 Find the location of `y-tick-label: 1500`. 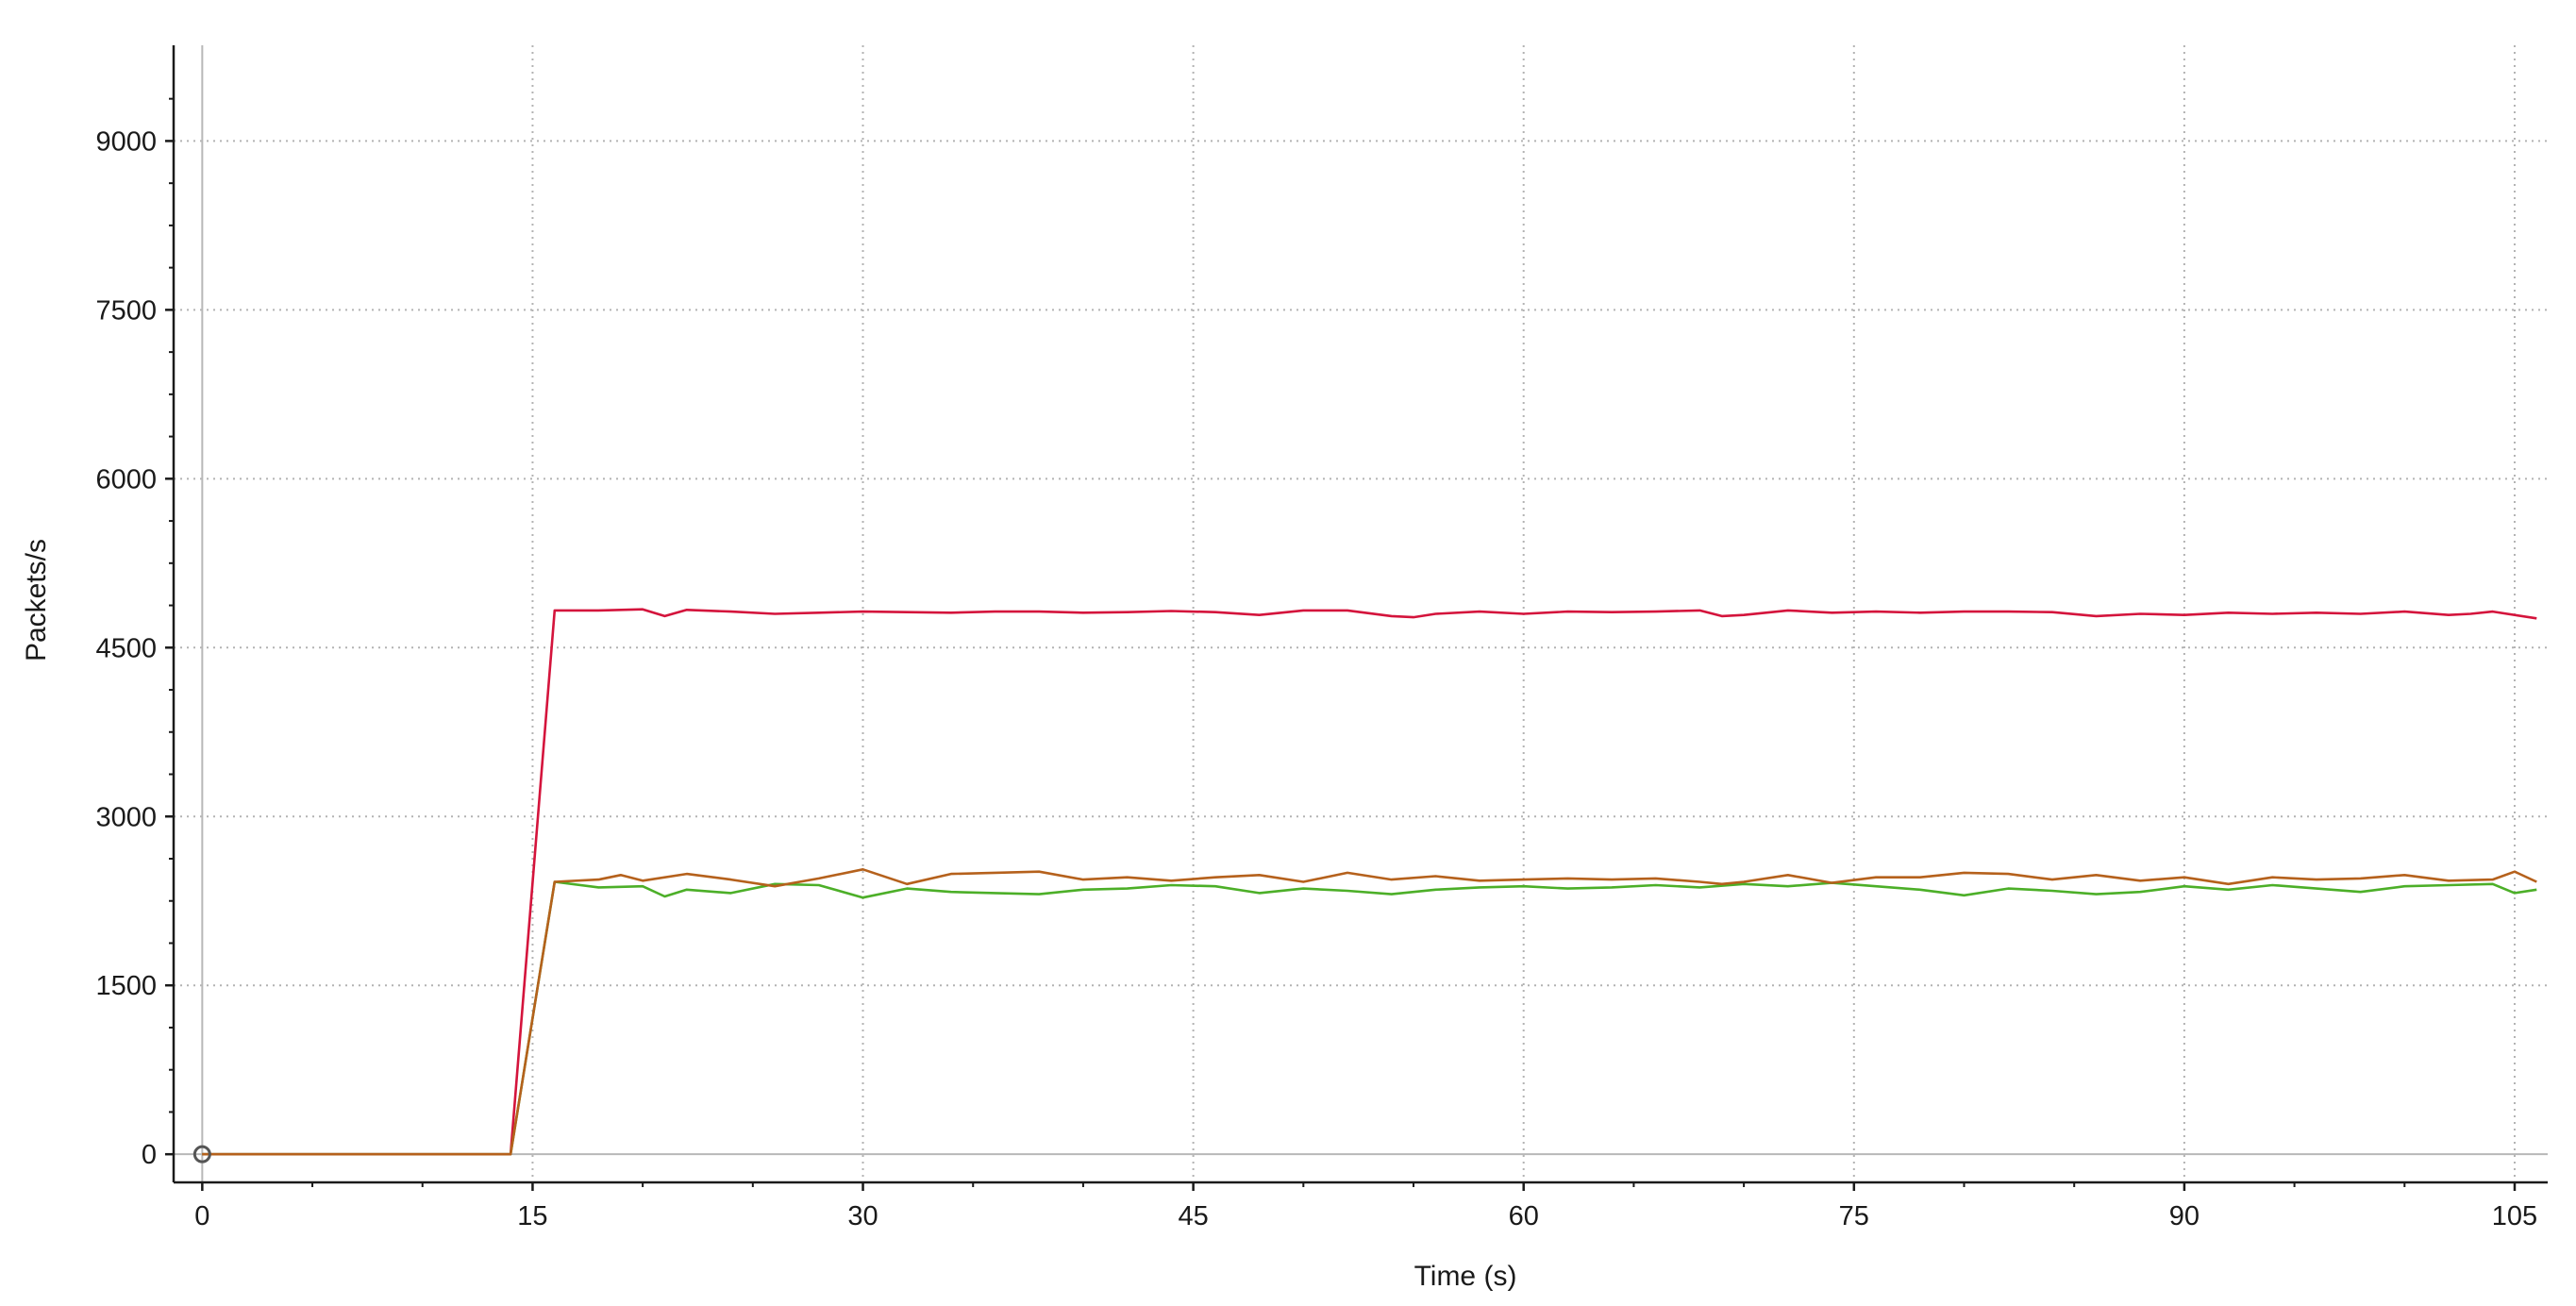

y-tick-label: 1500 is located at coordinates (126, 986).